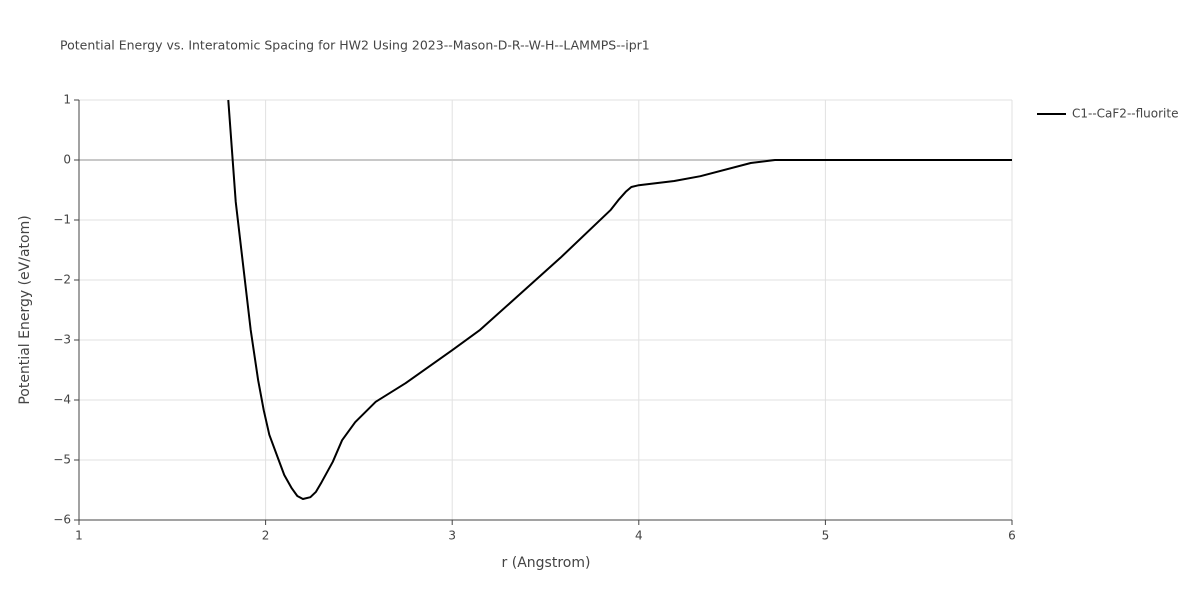 The width and height of the screenshot is (1200, 600). Describe the element at coordinates (67, 100) in the screenshot. I see `y-tick-label: 1` at that location.